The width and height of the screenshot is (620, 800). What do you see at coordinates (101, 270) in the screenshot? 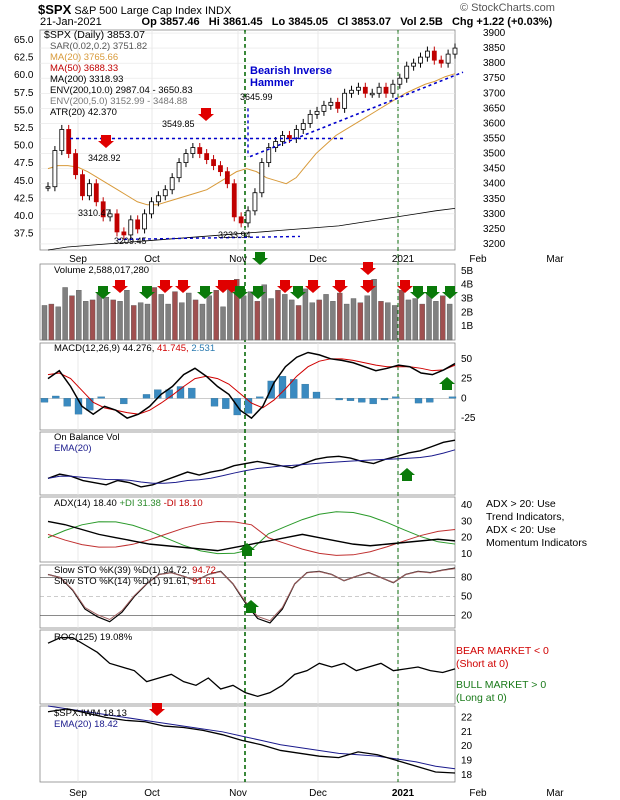
I see `legend-volume: Volume 2,588,017,280` at bounding box center [101, 270].